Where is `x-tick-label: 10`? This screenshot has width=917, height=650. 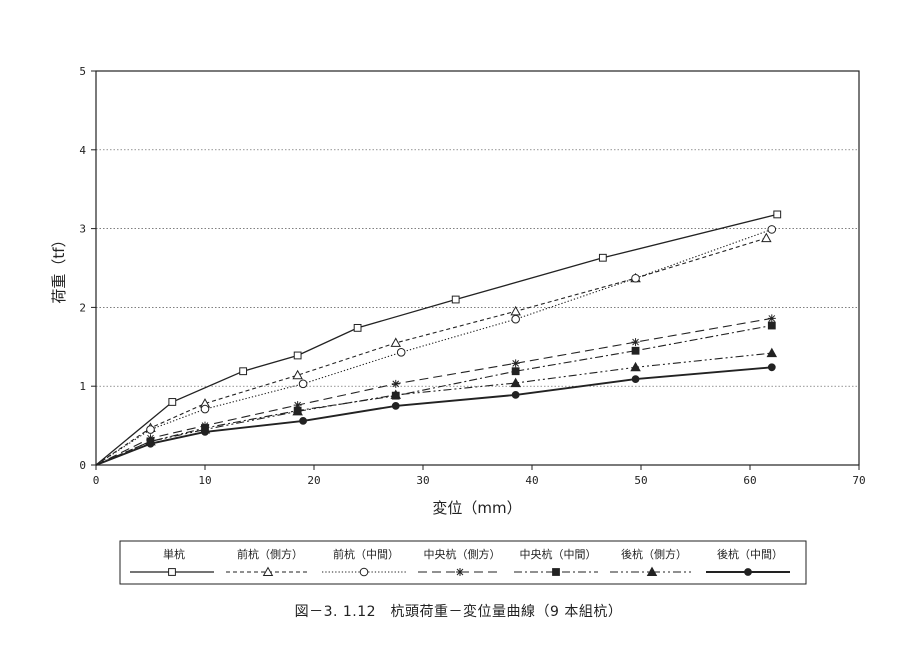 x-tick-label: 10 is located at coordinates (204, 480).